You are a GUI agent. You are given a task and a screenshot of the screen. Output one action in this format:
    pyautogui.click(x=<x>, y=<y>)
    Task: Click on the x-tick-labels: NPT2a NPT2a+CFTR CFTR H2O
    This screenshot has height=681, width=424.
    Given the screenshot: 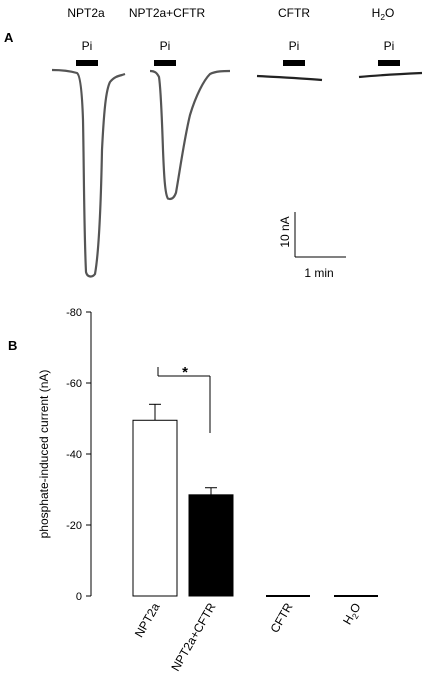 What is the action you would take?
    pyautogui.click(x=248, y=636)
    